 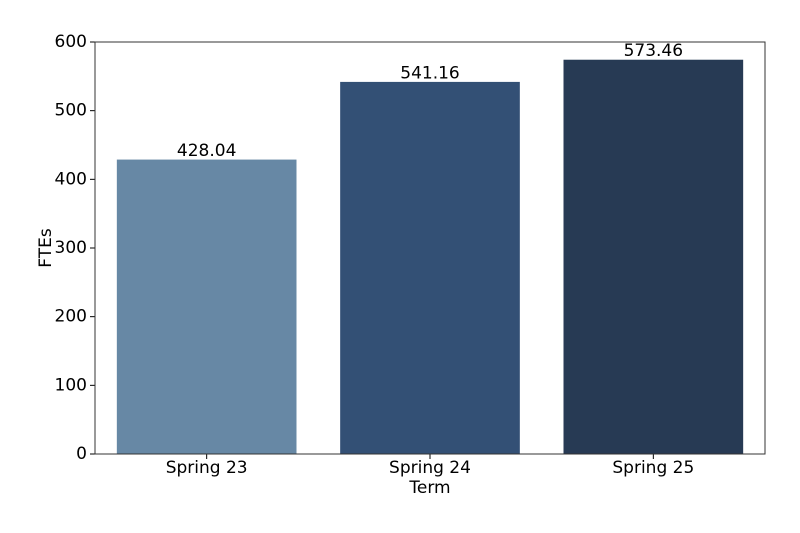 I want to click on y-tick-label: 600, so click(x=71, y=42).